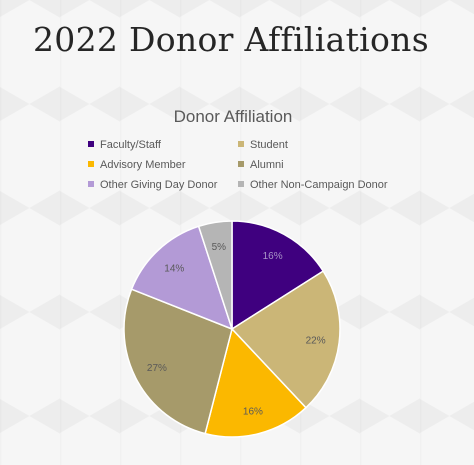  I want to click on legend-item: Advisory Member, so click(137, 165).